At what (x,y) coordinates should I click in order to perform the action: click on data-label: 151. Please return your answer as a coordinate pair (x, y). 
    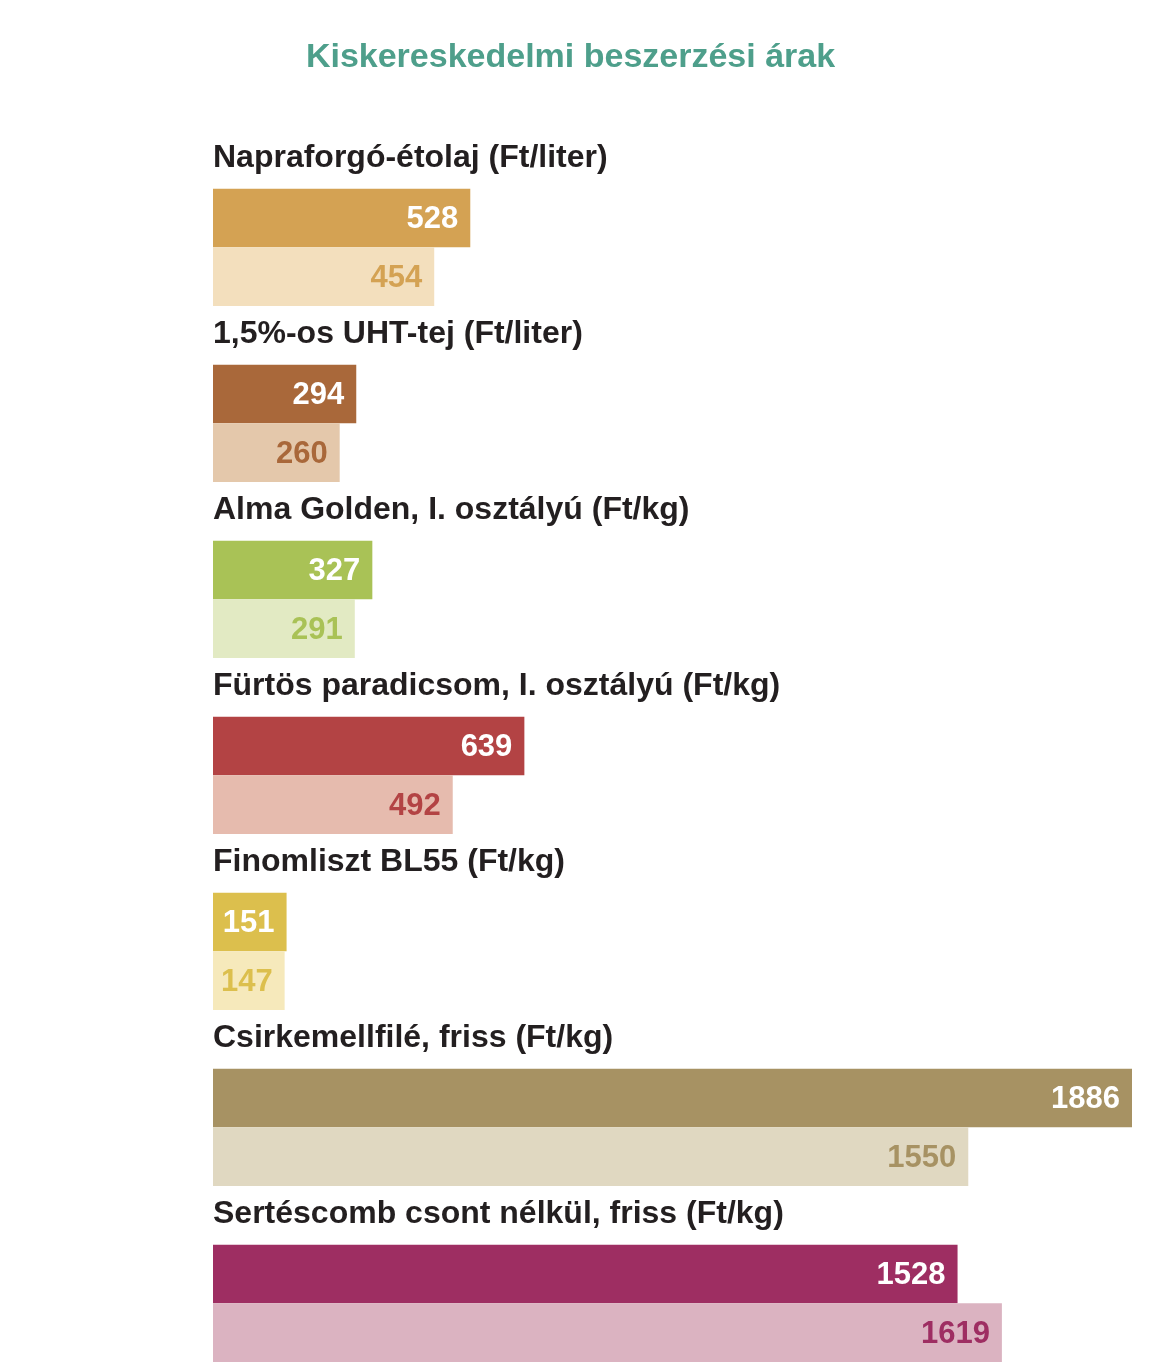
    Looking at the image, I should click on (248, 921).